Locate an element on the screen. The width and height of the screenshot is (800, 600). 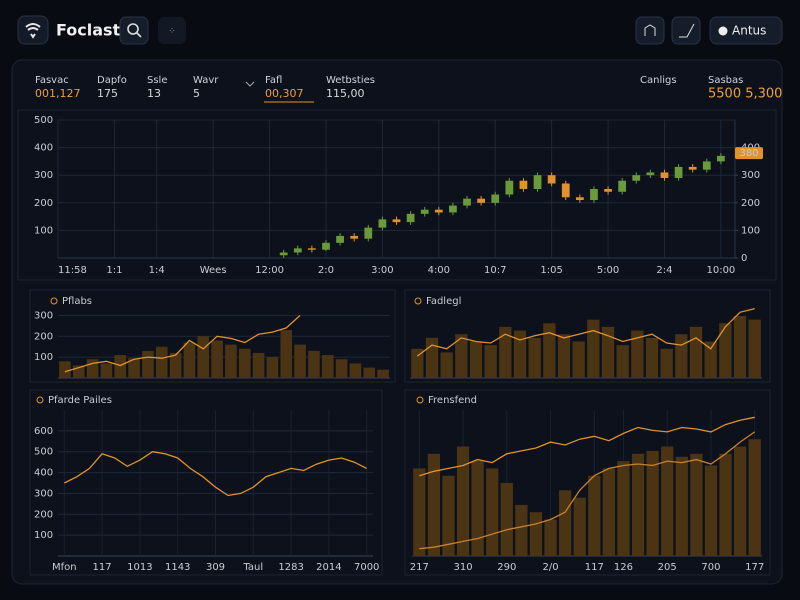
dropdown-icon is located at coordinates (250, 84).